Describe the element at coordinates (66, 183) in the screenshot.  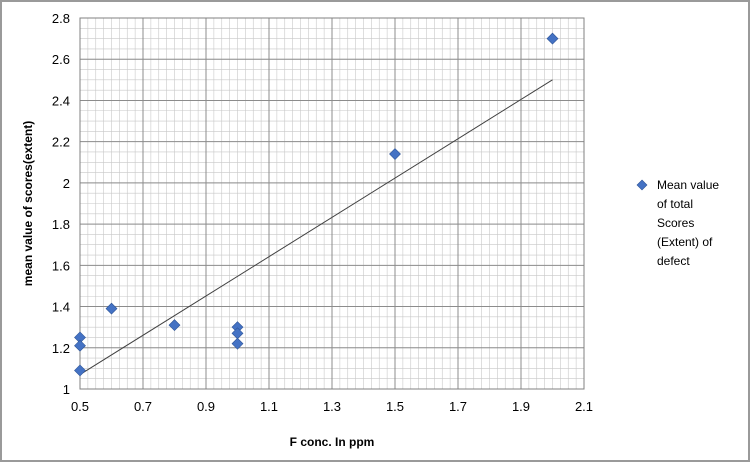
I see `y-tick-label: 2` at that location.